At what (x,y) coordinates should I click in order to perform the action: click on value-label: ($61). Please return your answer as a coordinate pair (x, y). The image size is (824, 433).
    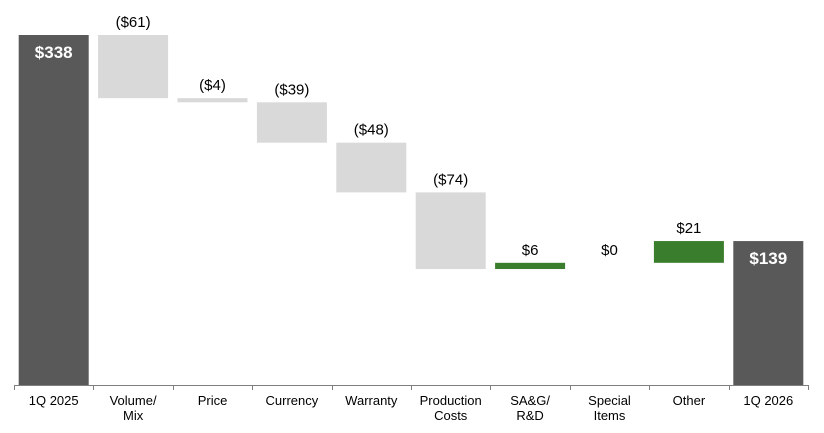
    Looking at the image, I should click on (133, 22).